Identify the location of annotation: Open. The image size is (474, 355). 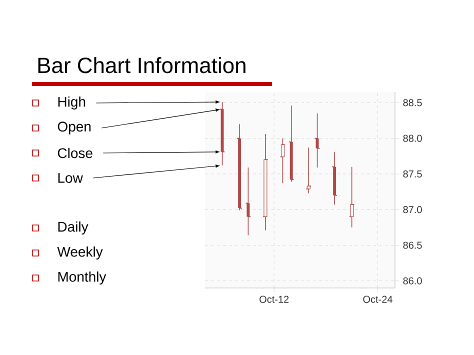
(74, 128).